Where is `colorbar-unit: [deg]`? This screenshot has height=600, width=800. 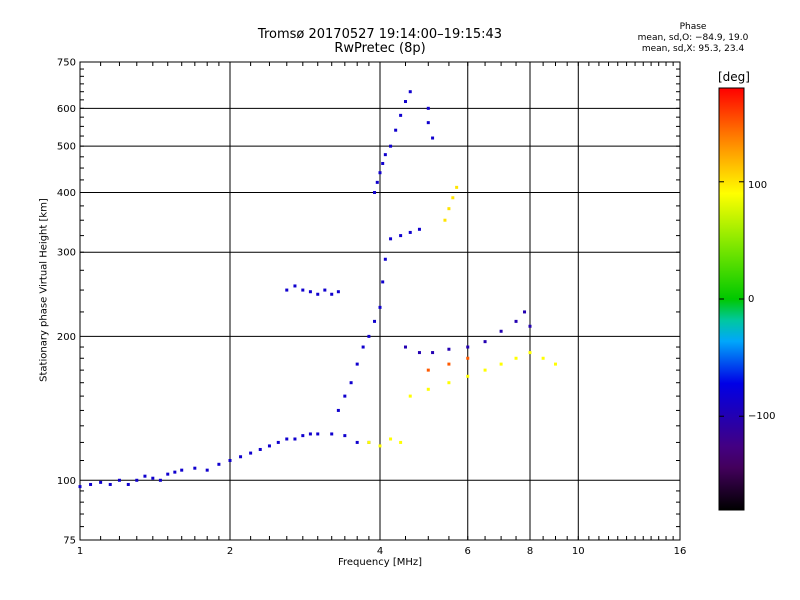
colorbar-unit: [deg] is located at coordinates (734, 77).